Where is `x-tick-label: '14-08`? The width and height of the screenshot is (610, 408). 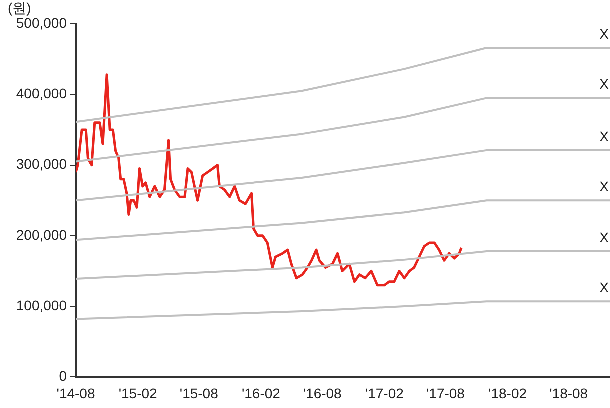
x-tick-label: '14-08 is located at coordinates (76, 393).